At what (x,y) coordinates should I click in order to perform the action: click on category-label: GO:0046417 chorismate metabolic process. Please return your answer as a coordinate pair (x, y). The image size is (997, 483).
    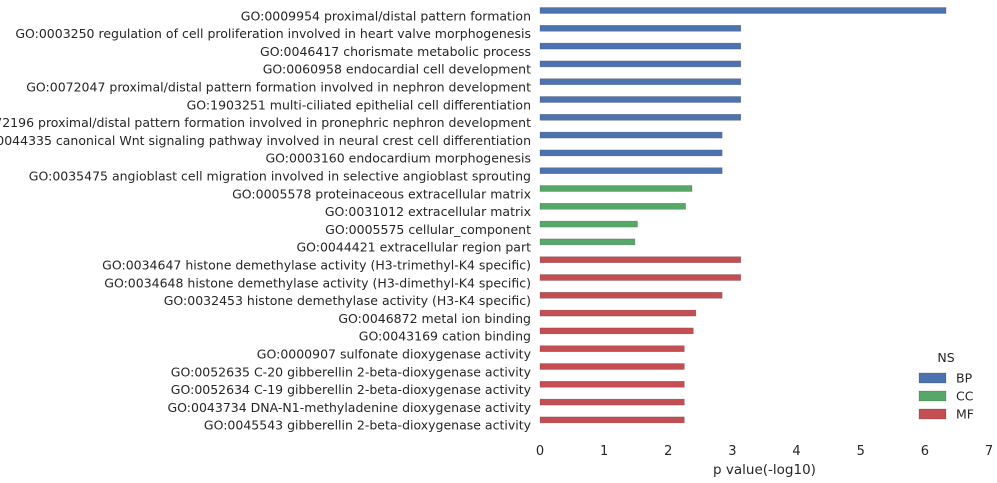
    Looking at the image, I should click on (395, 51).